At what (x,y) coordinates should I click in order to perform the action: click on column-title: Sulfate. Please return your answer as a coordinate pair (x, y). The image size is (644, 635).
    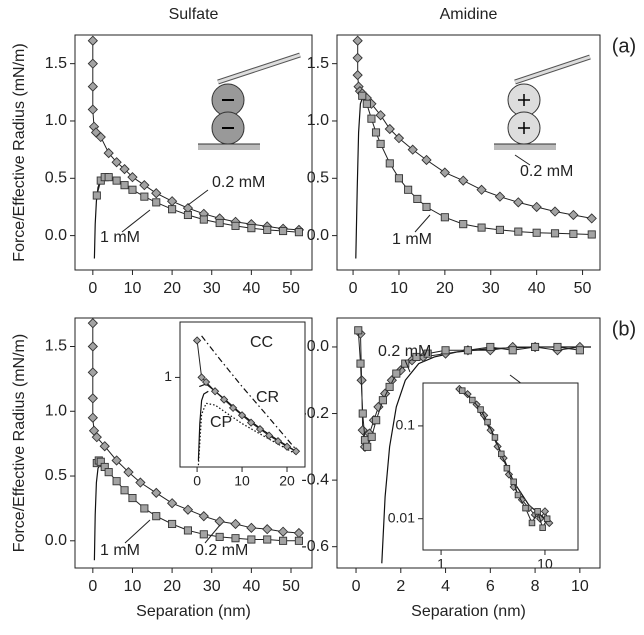
    Looking at the image, I should click on (194, 14).